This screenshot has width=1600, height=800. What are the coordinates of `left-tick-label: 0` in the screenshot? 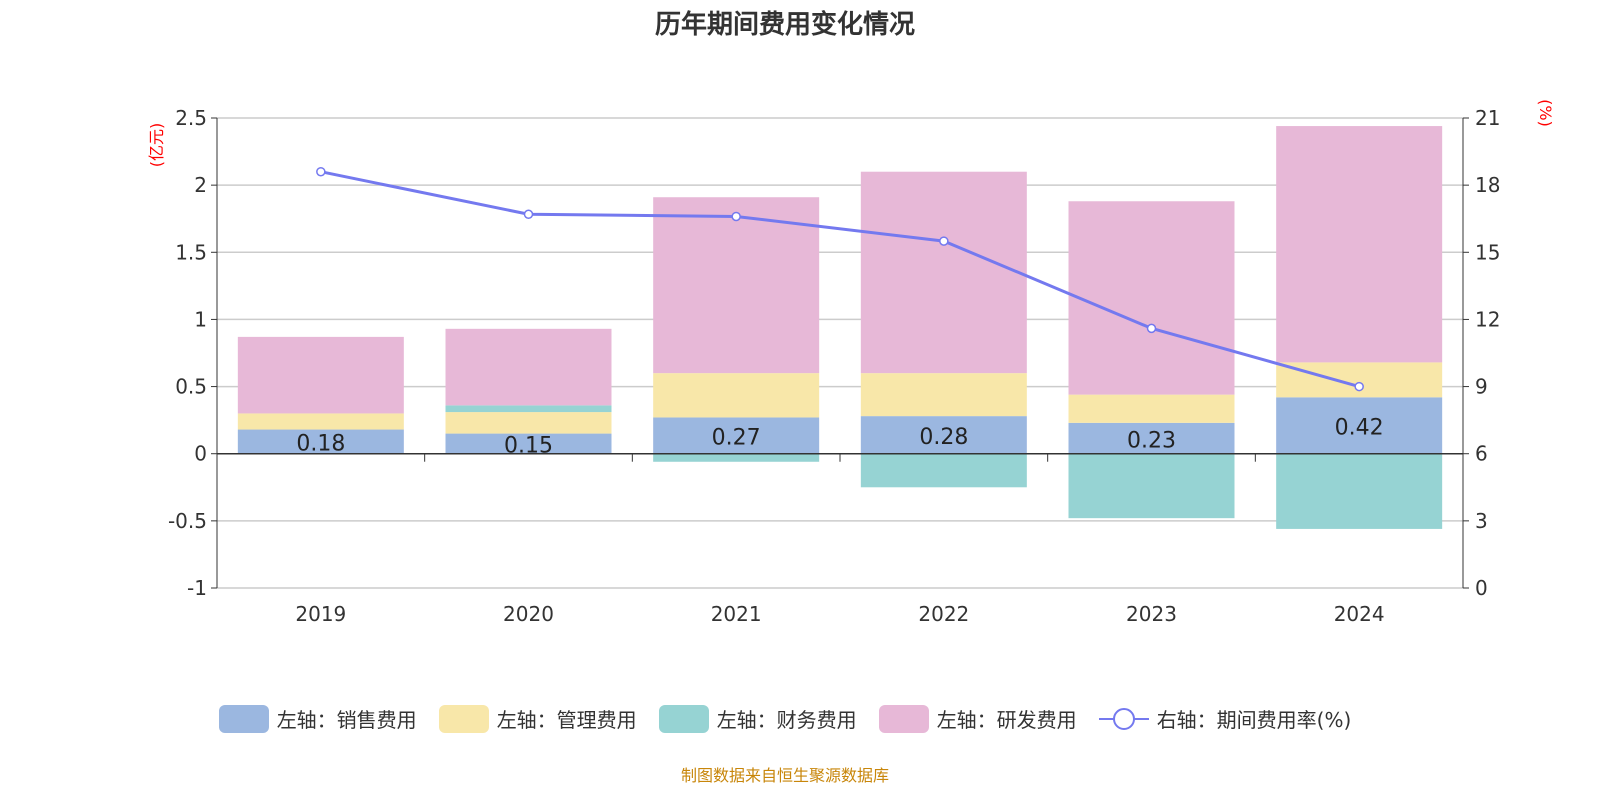 It's located at (200, 454).